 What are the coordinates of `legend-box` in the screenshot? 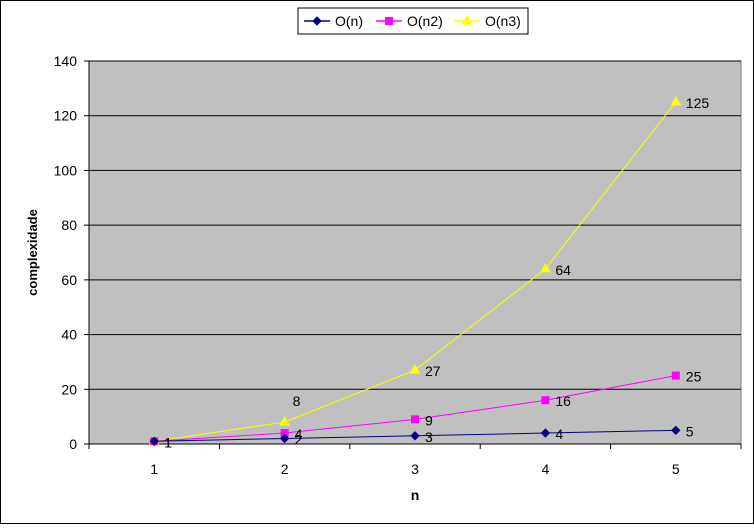 It's located at (413, 21).